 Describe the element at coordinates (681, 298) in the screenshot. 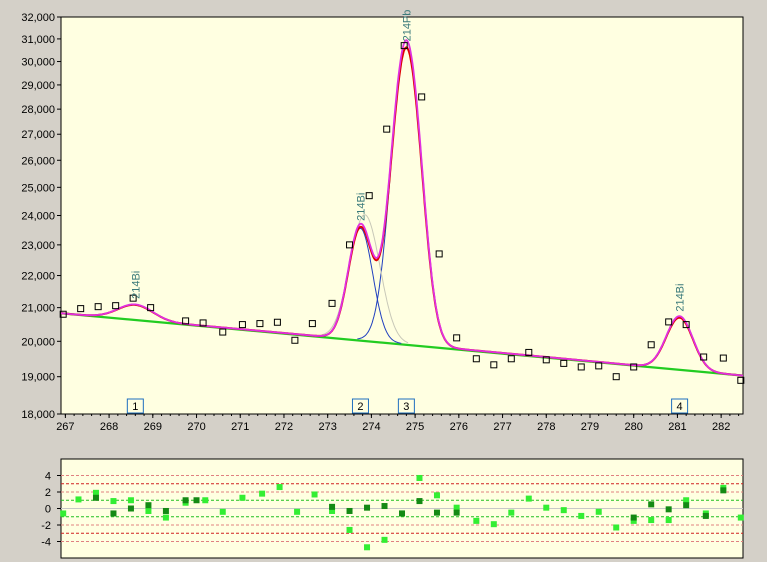

I see `peak-label-4: 214Bi` at that location.